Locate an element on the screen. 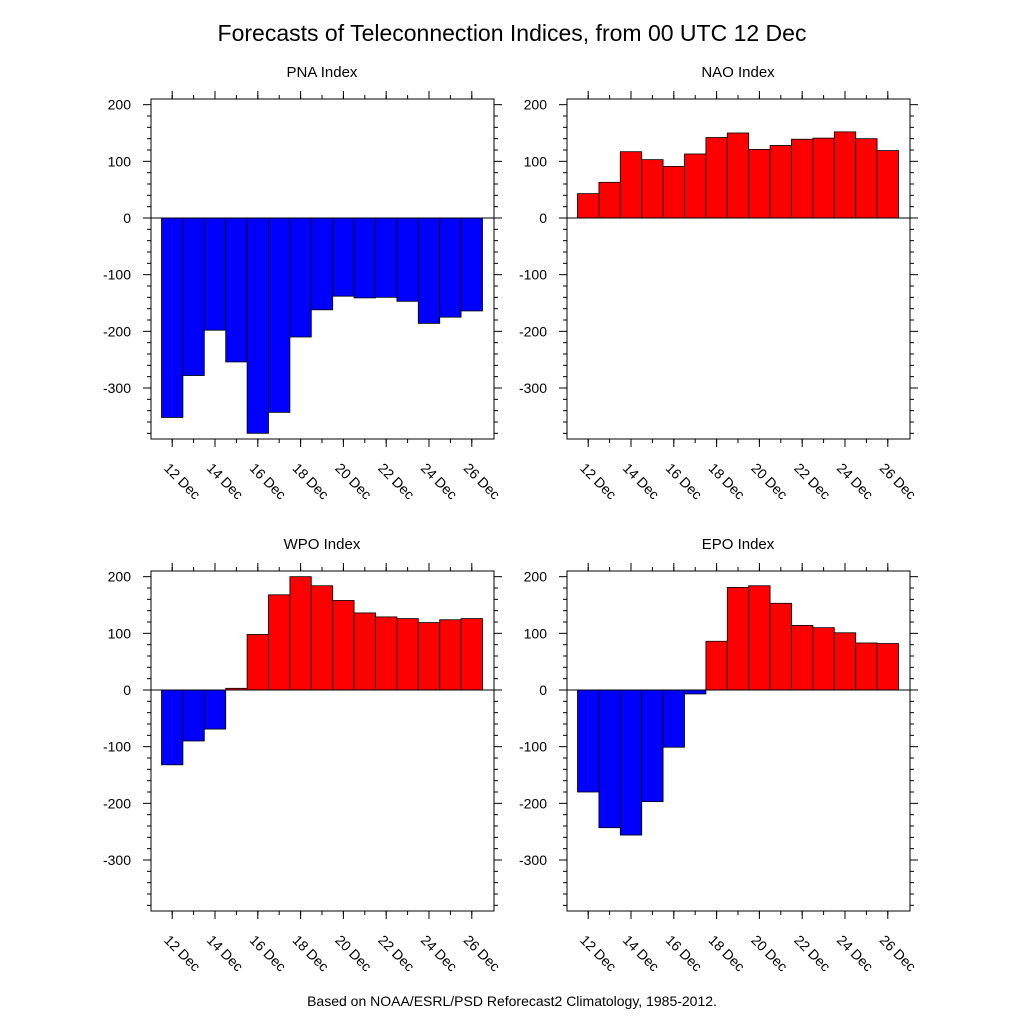  nao-x-tick-label: 26 Dec is located at coordinates (898, 481).